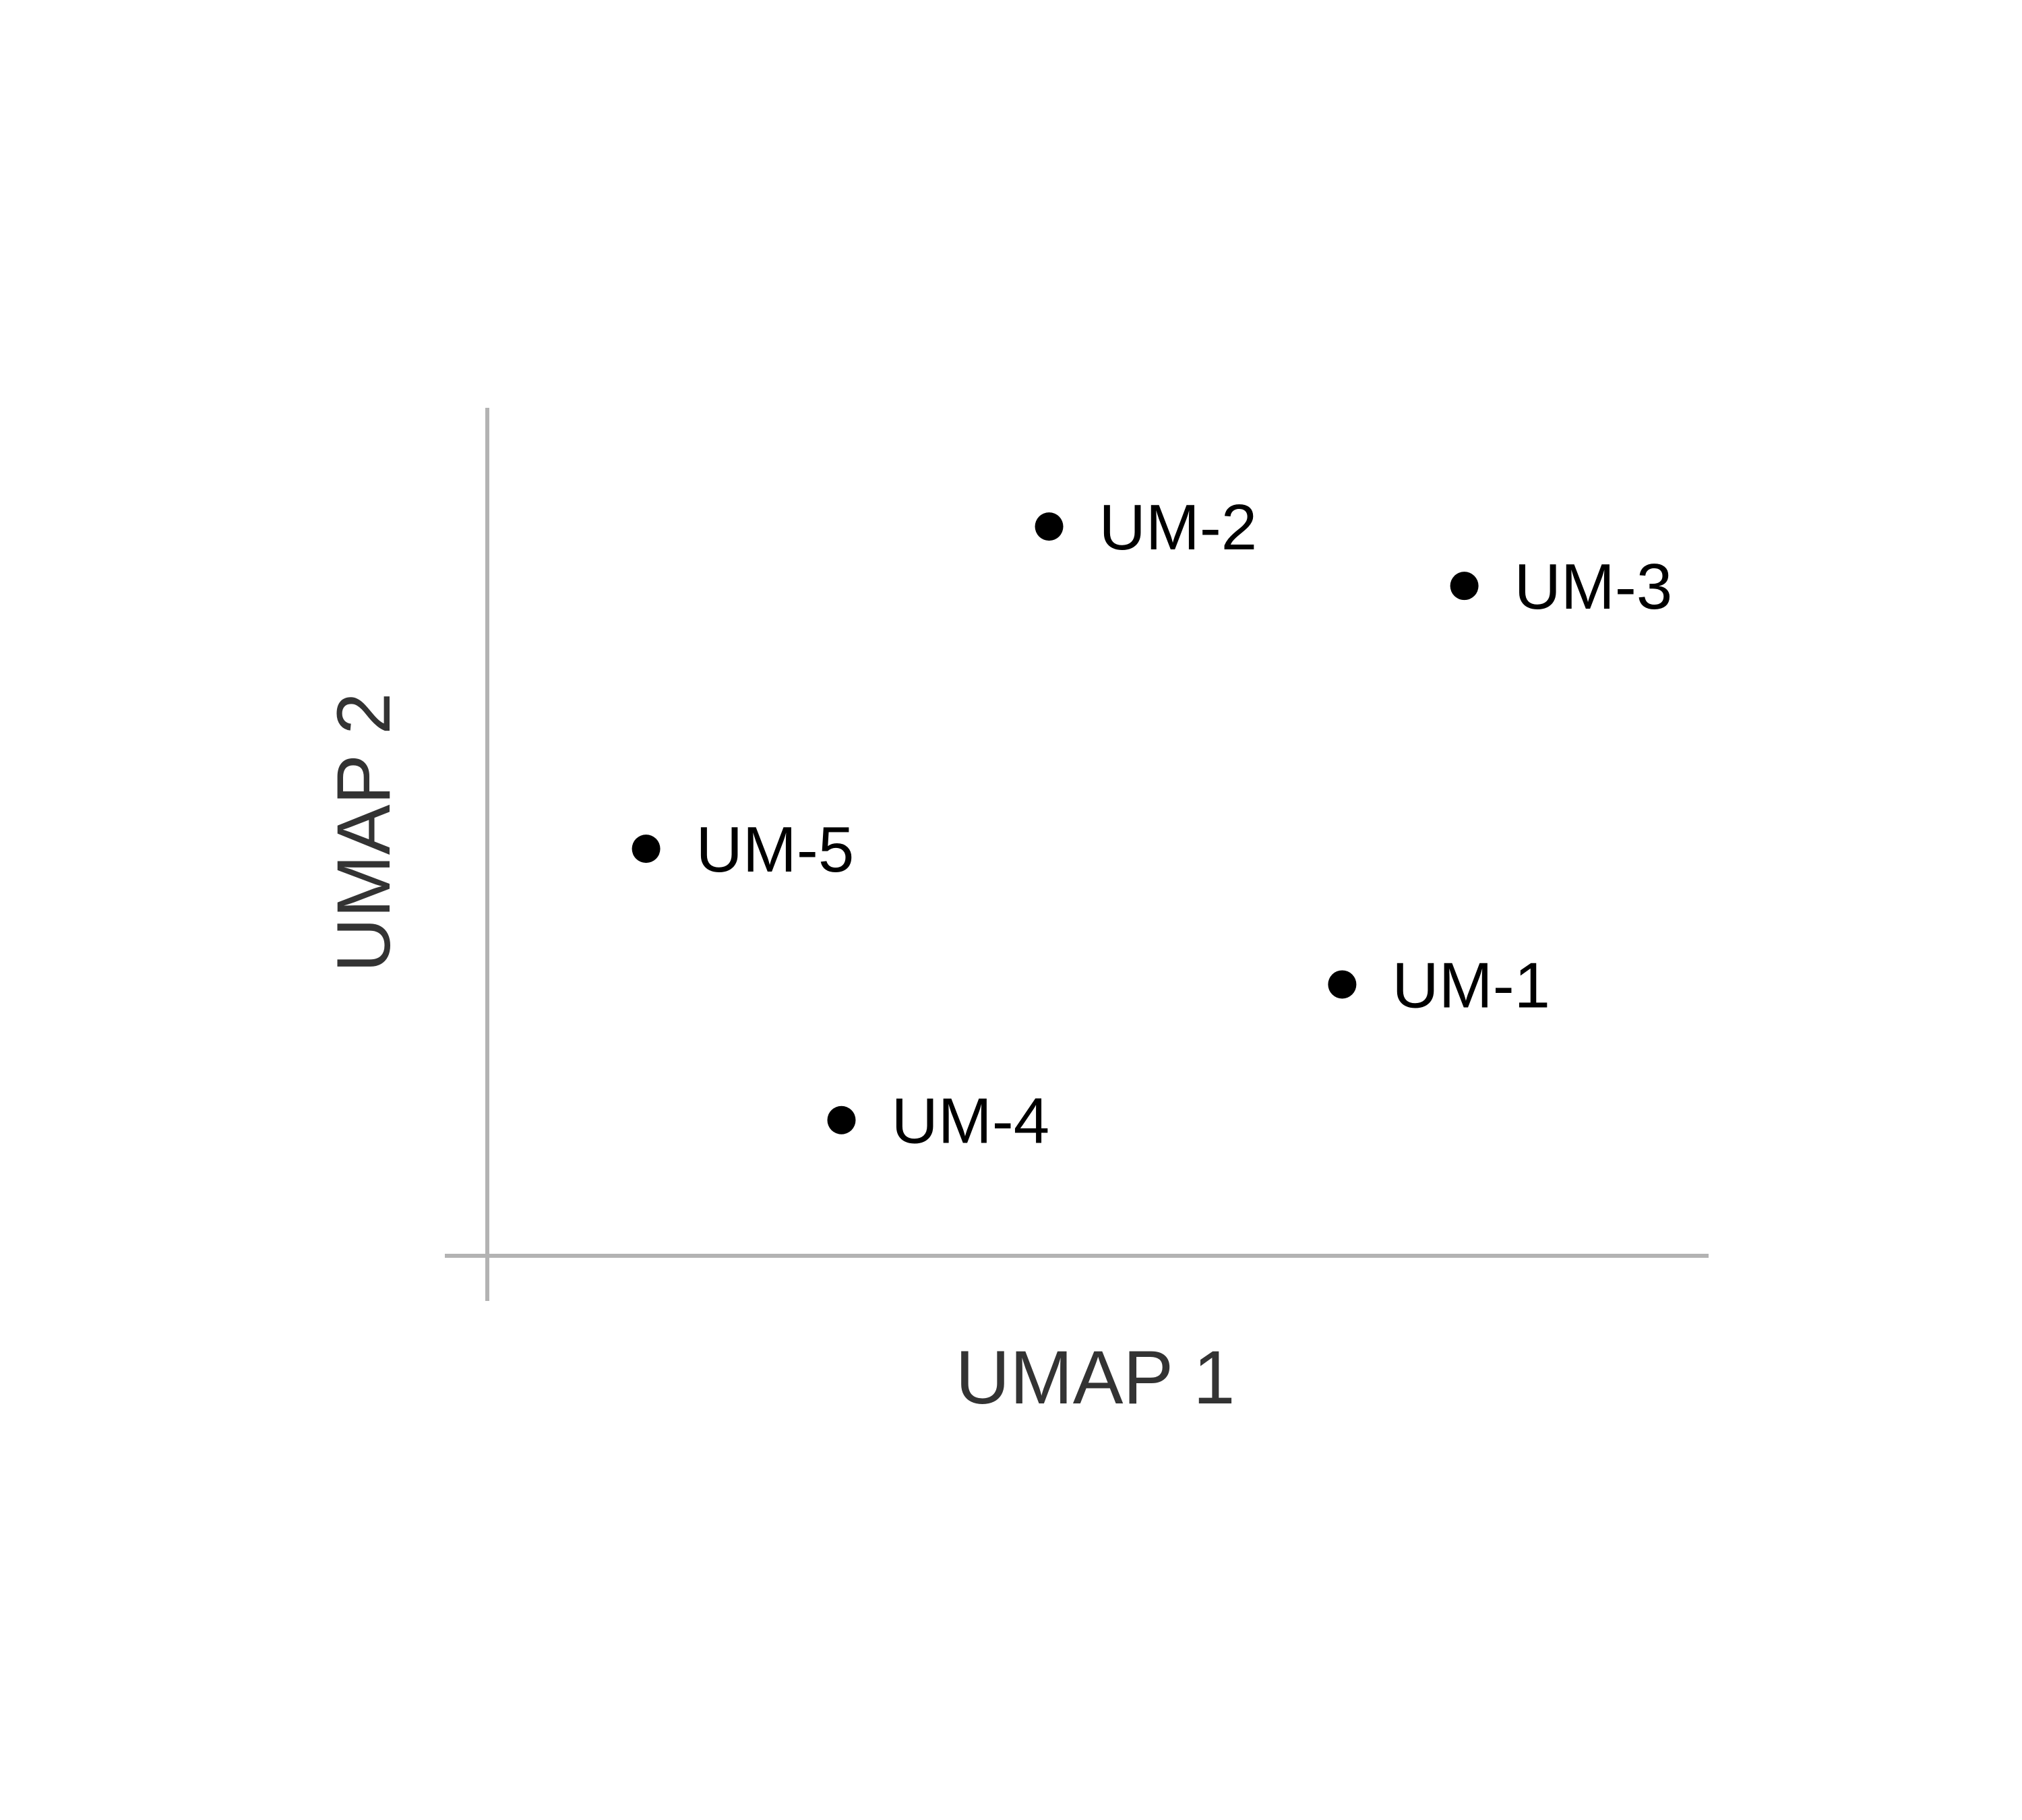  I want to click on scatter-point-group: UM-2, so click(1146, 527).